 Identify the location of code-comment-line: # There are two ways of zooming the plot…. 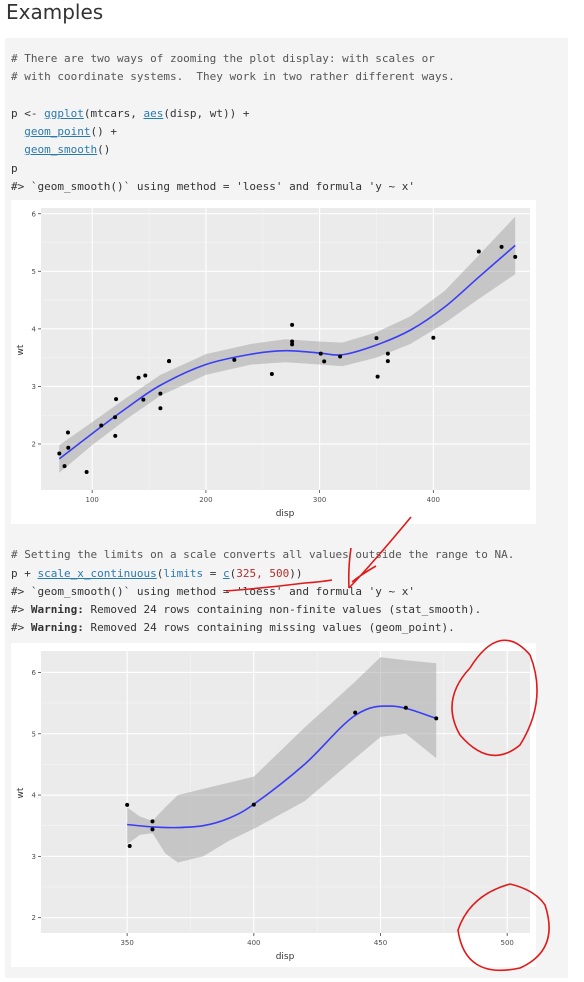
(223, 58).